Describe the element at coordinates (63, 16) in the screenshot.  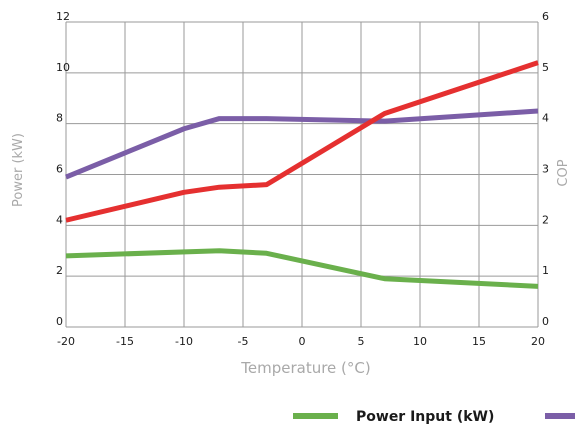
I see `y-tick-label: 12` at that location.